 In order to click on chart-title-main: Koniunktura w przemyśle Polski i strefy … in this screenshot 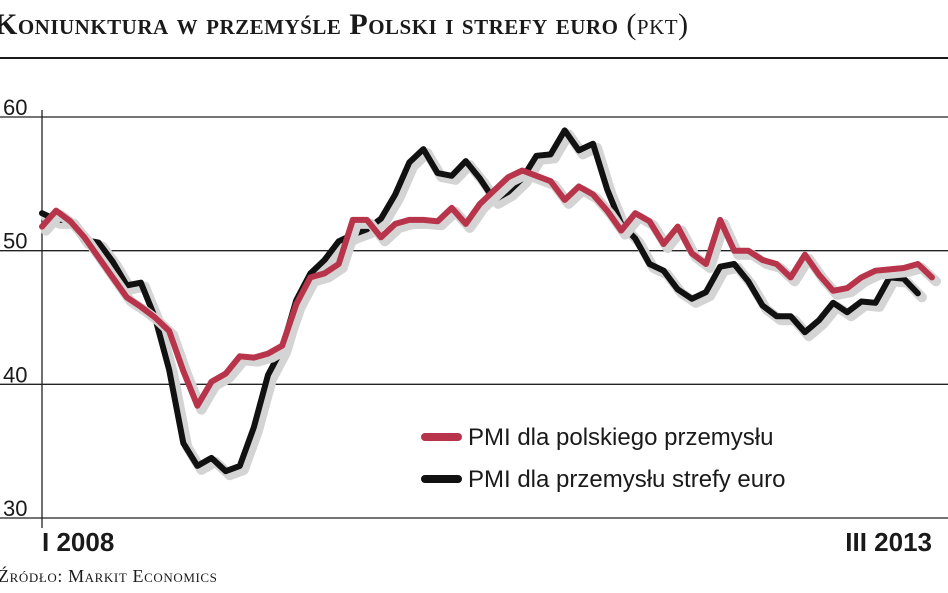, I will do `click(309, 24)`.